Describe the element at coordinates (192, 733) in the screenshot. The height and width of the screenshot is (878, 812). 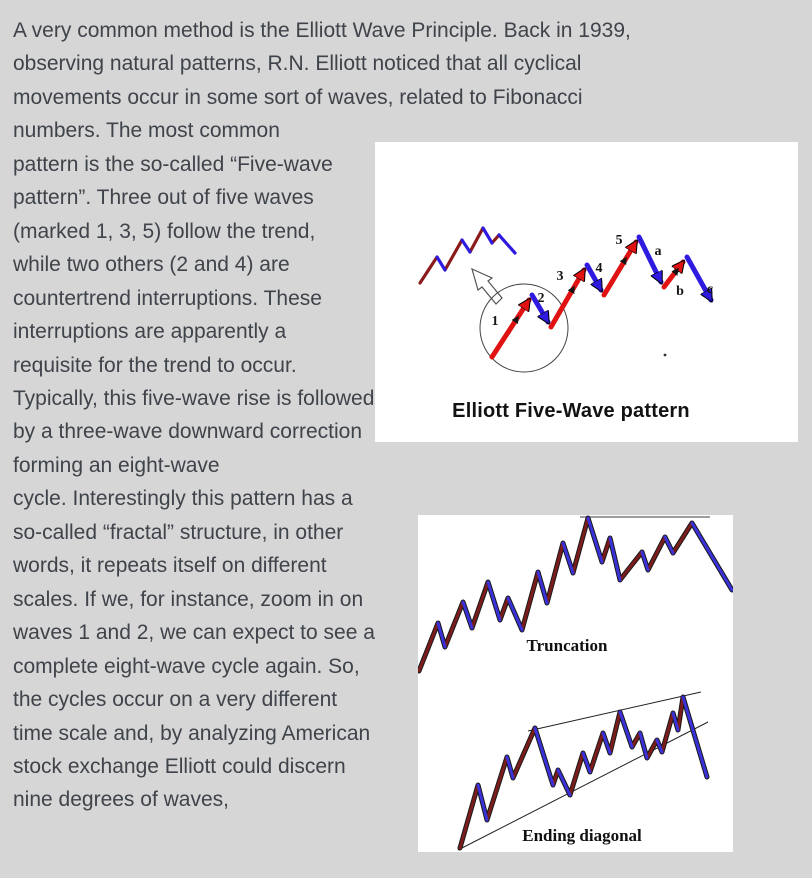
I see `paragraph-line: time scale and, by analyzing American` at that location.